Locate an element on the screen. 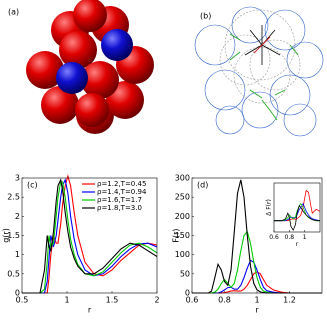  y-tick-label: 2 is located at coordinates (17, 216).